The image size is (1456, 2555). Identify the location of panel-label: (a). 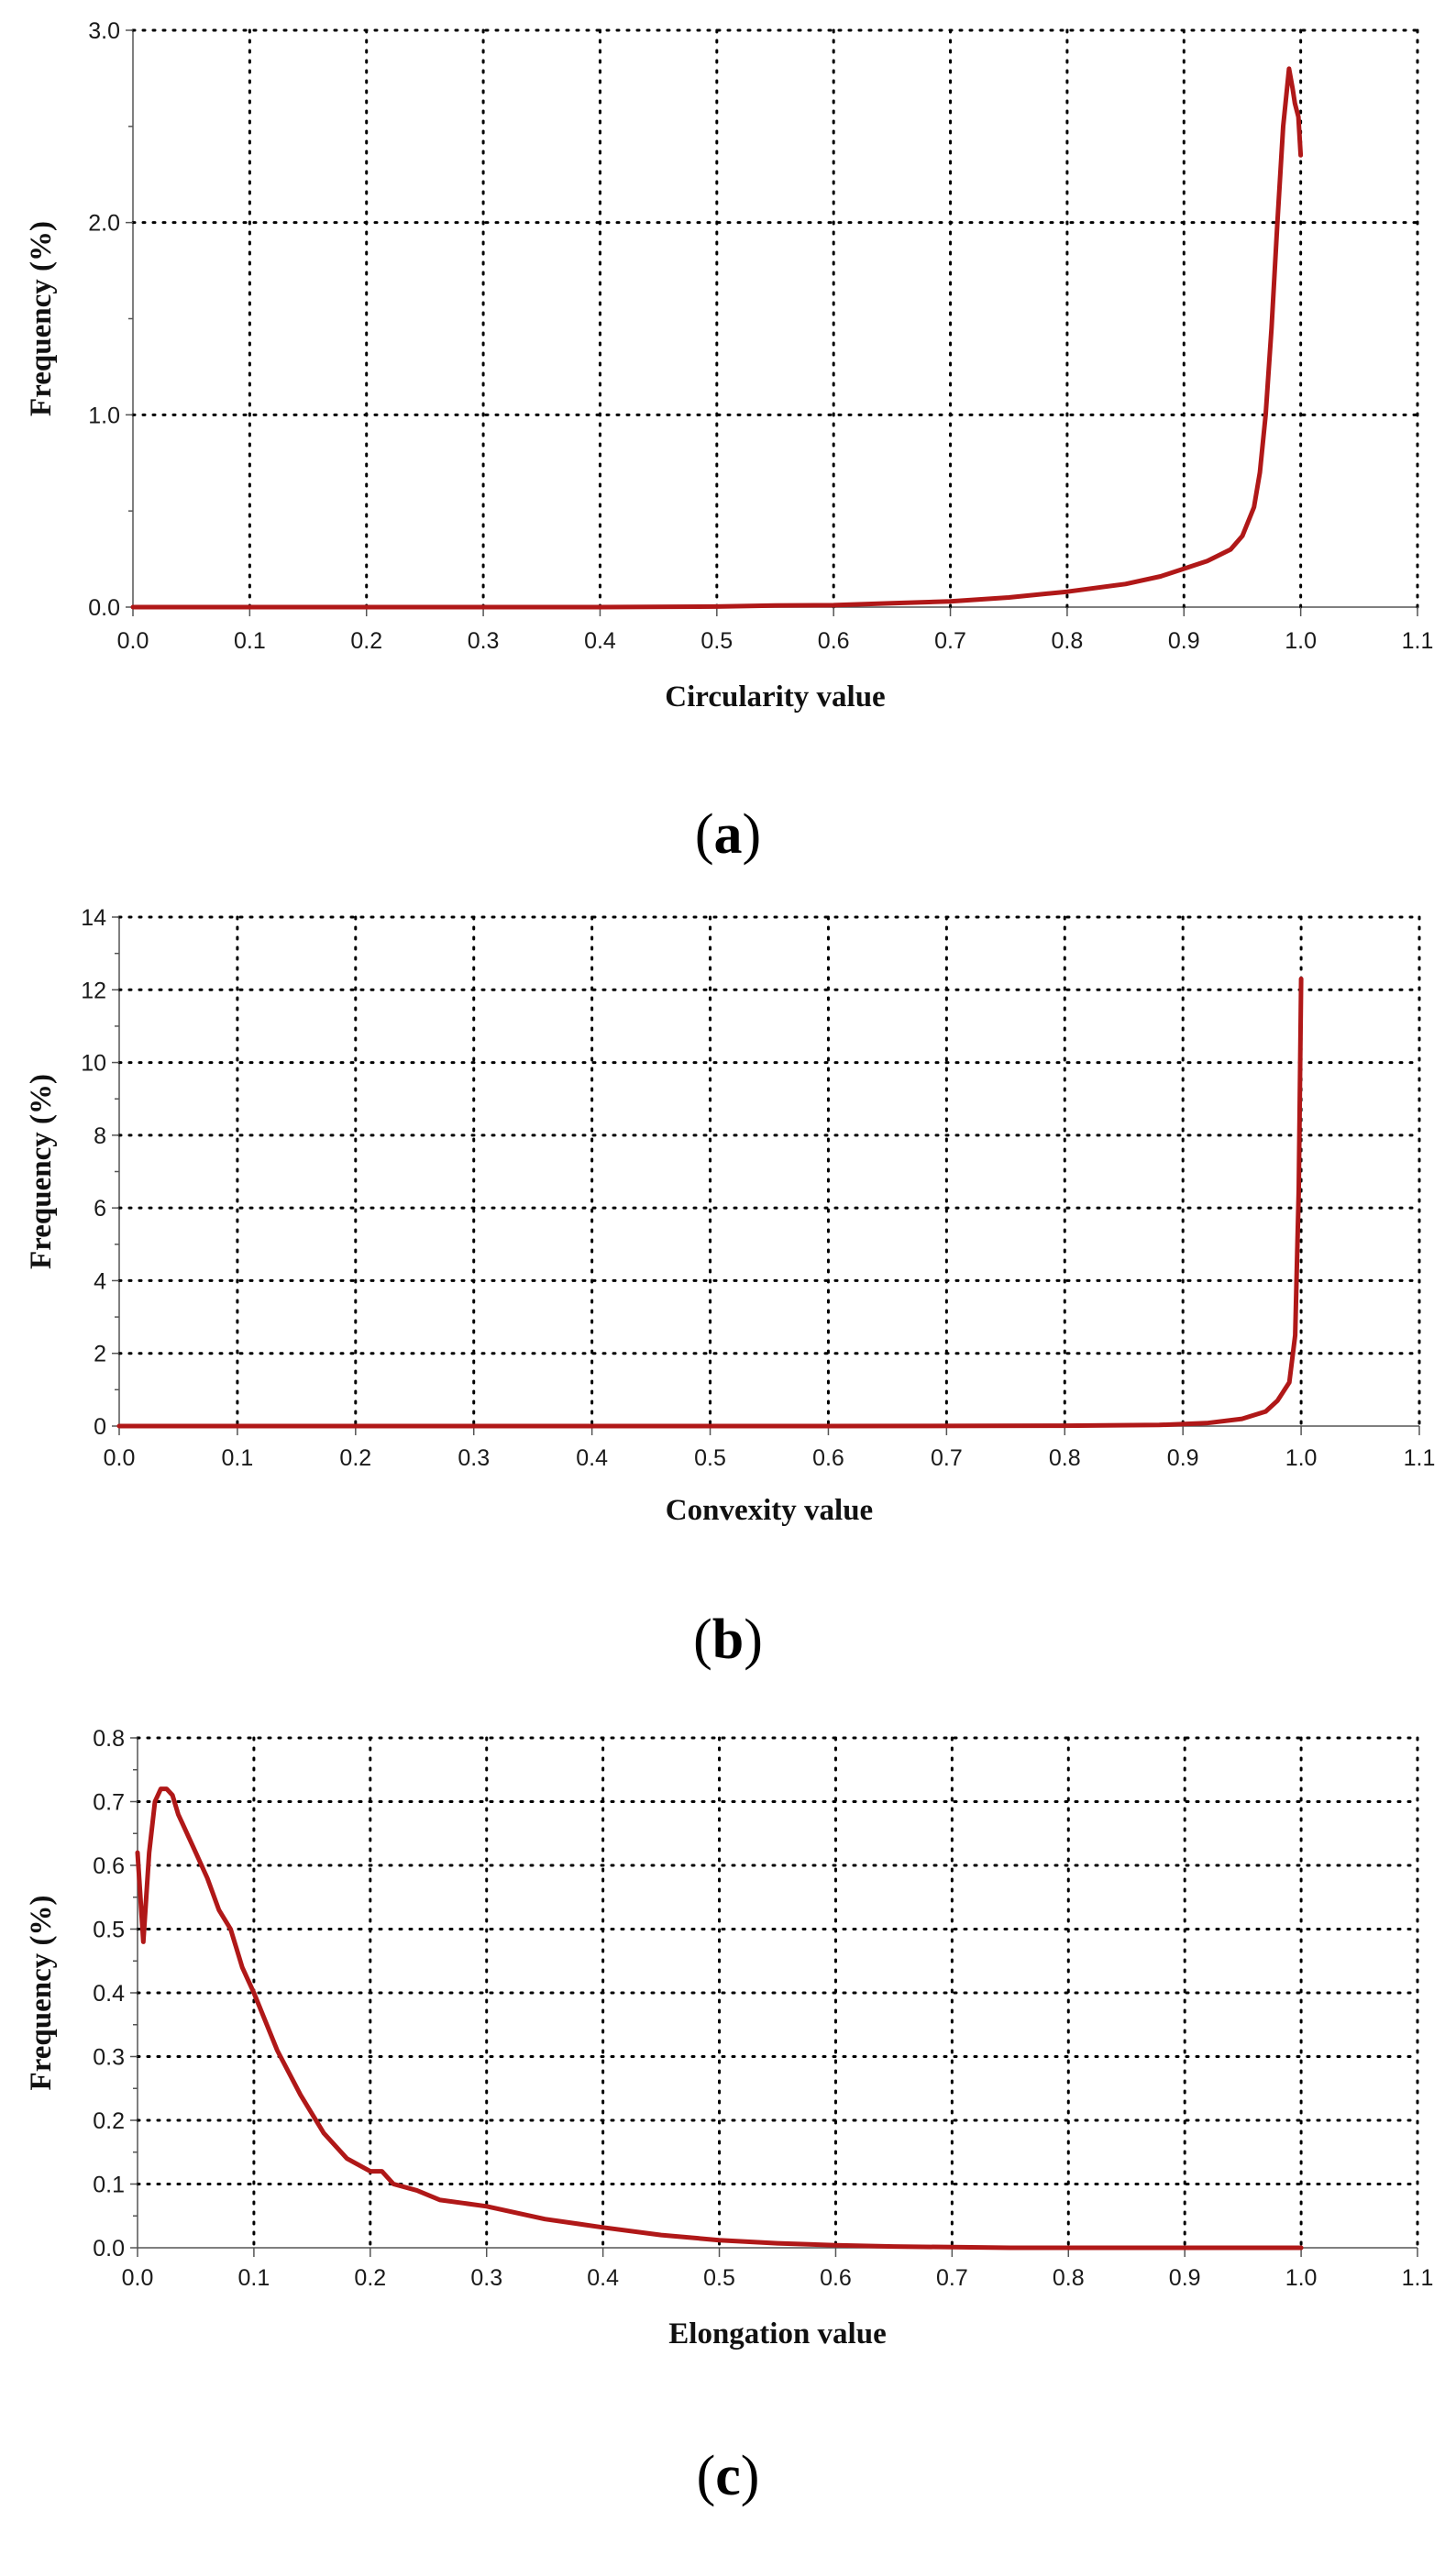
(728, 834).